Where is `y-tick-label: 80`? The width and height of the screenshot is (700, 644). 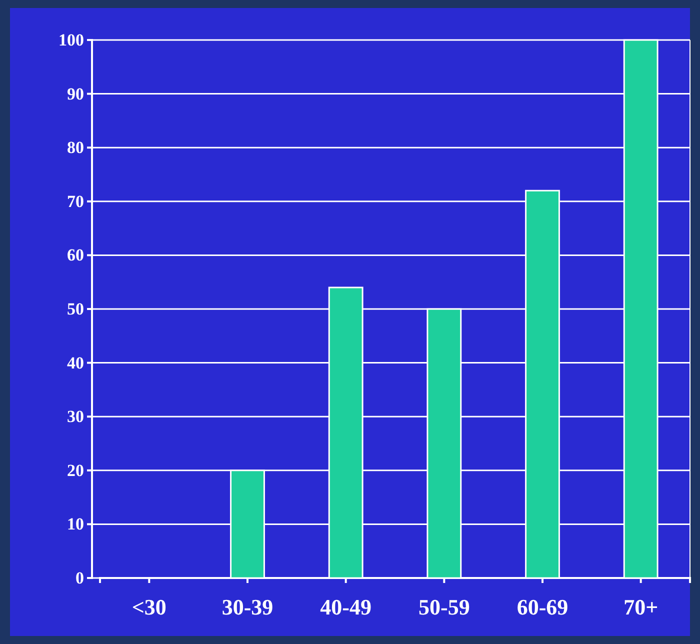 y-tick-label: 80 is located at coordinates (75, 148).